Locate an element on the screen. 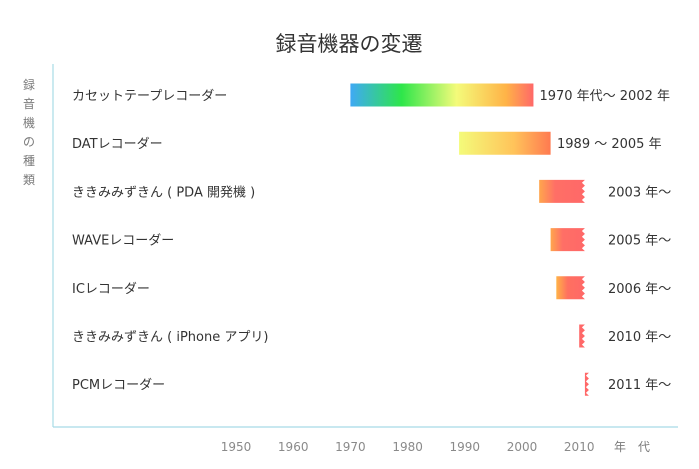  row-label: カセットテープレコーダー is located at coordinates (149, 96).